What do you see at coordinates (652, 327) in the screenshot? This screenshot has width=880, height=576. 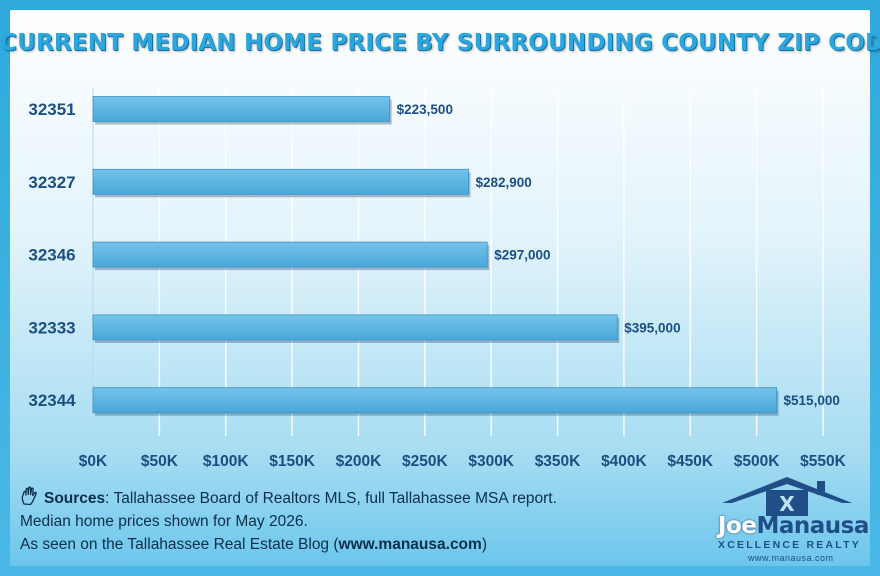 I see `data-label: $395,000` at bounding box center [652, 327].